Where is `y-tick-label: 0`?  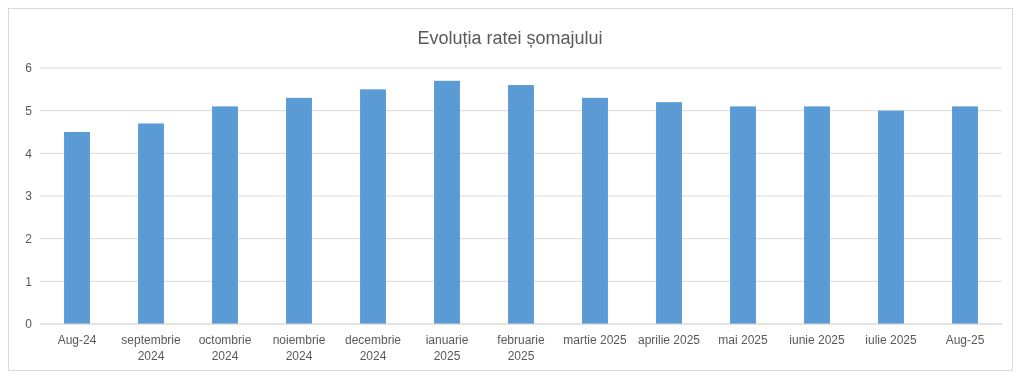 y-tick-label: 0 is located at coordinates (29, 324).